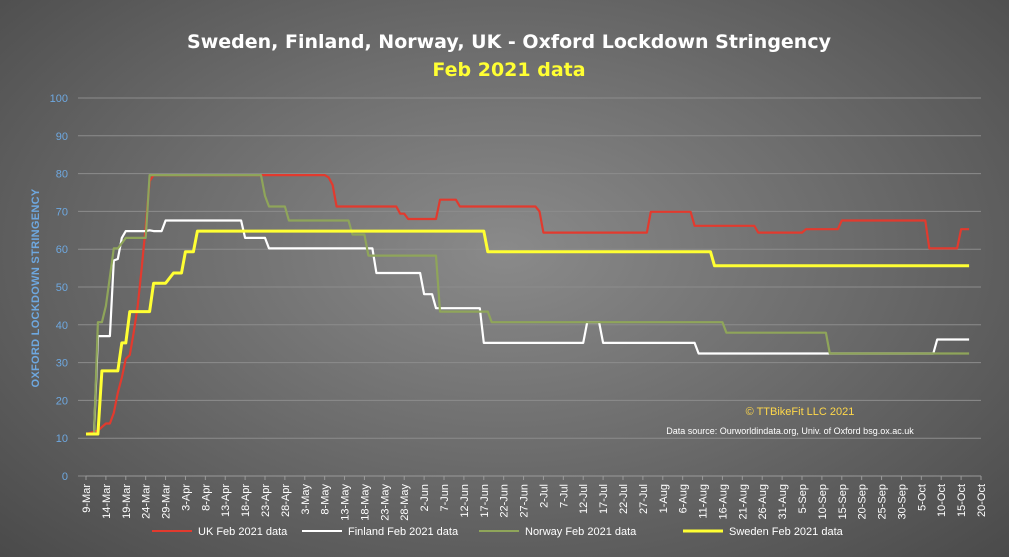  What do you see at coordinates (266, 500) in the screenshot?
I see `x-tick-label: 23-Apr` at bounding box center [266, 500].